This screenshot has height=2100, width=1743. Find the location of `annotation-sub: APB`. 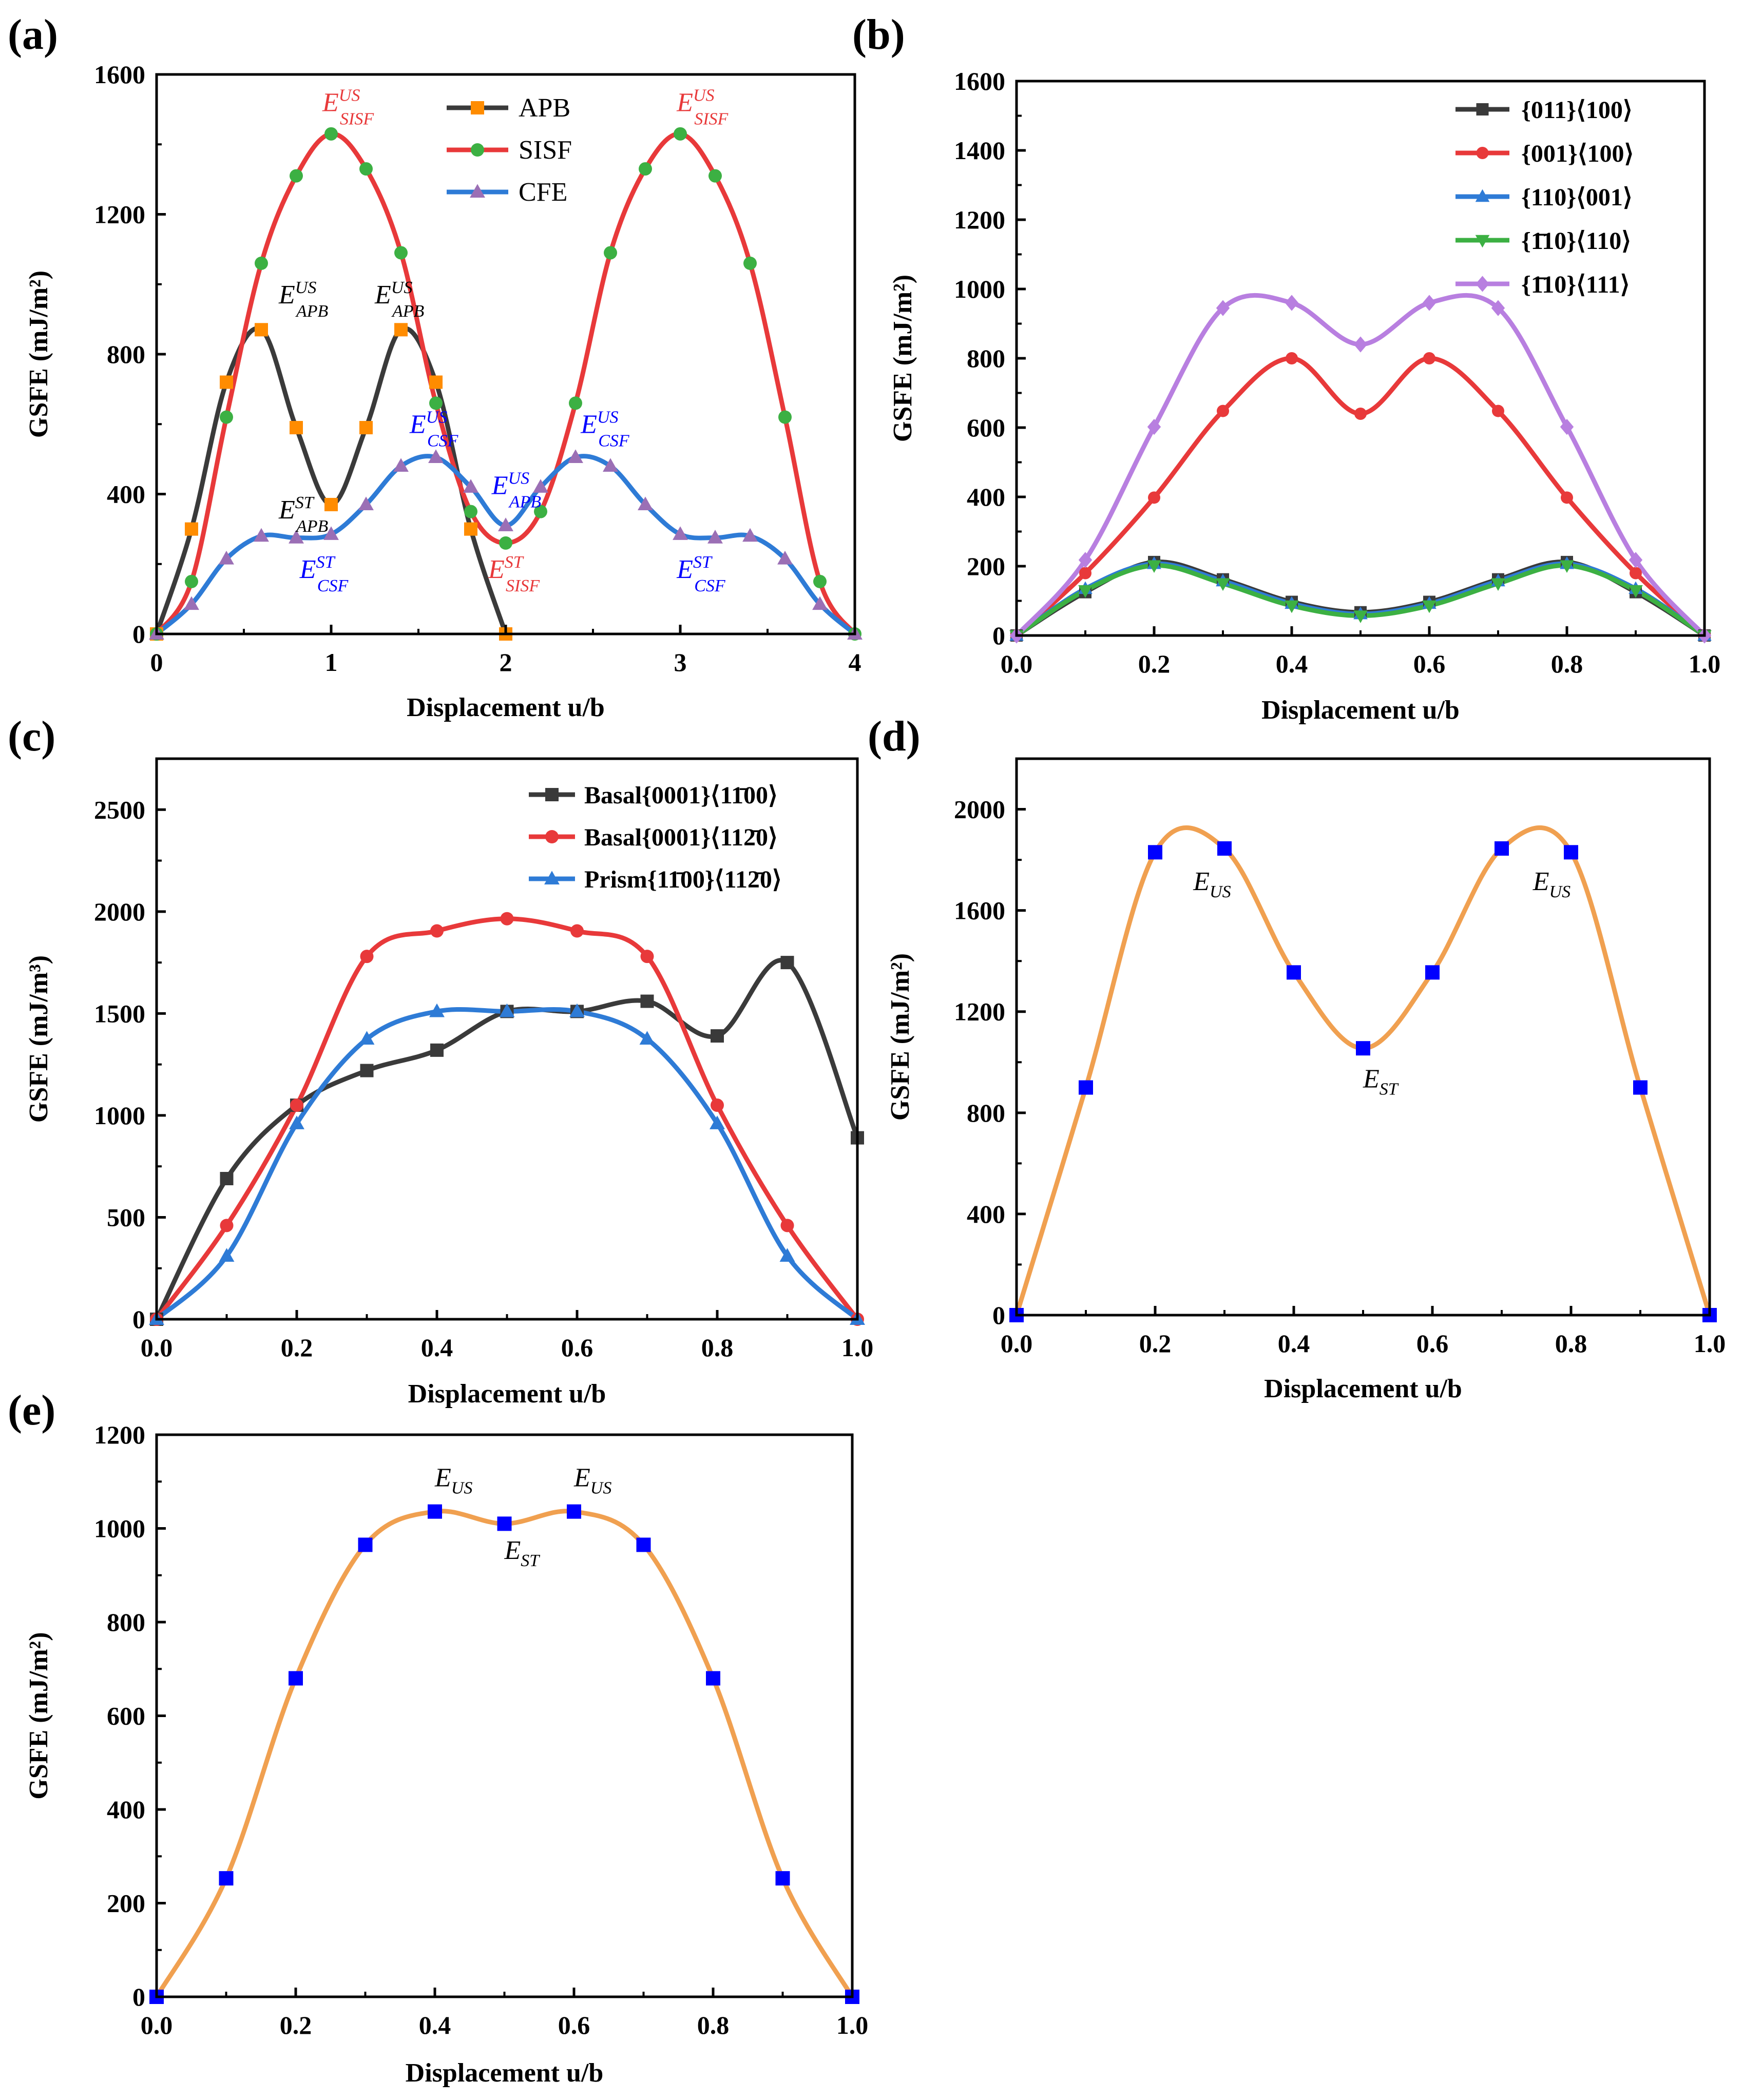

annotation-sub: APB is located at coordinates (312, 311).